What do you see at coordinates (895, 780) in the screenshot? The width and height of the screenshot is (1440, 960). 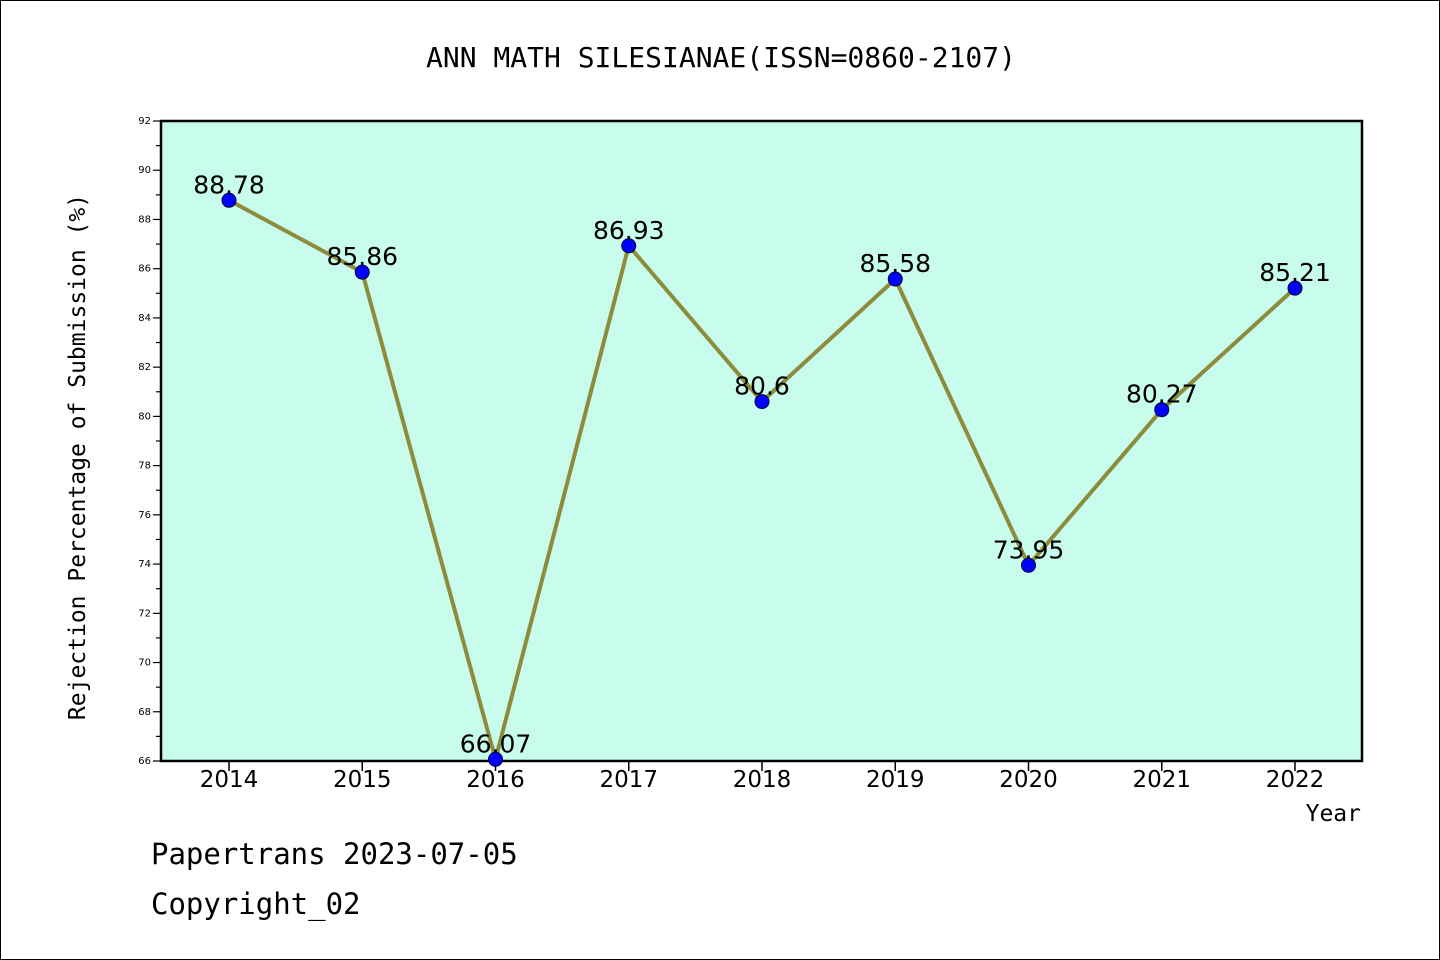 I see `x-tick-label: 2019` at bounding box center [895, 780].